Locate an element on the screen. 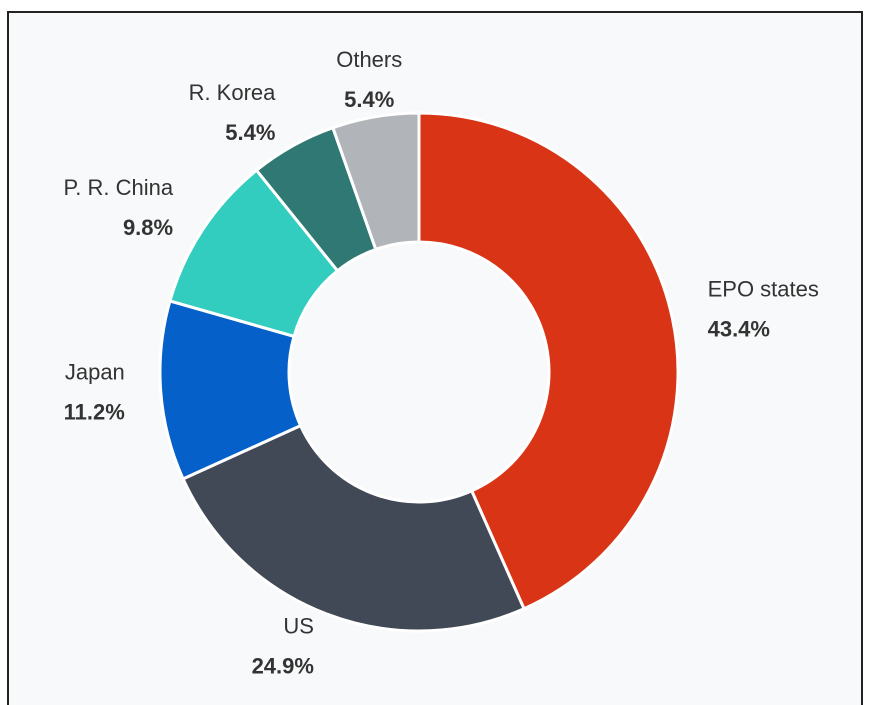 The image size is (871, 705). slice-value: 24.9% is located at coordinates (283, 665).